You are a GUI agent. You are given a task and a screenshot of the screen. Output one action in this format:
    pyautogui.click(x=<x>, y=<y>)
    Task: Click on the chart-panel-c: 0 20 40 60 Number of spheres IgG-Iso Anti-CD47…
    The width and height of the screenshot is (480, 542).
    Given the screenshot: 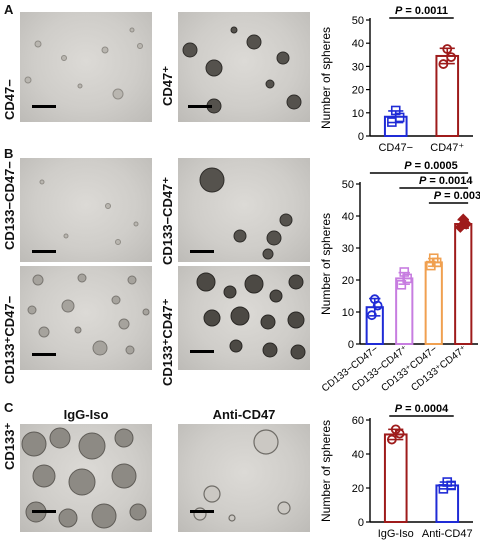 What is the action you would take?
    pyautogui.click(x=396, y=471)
    